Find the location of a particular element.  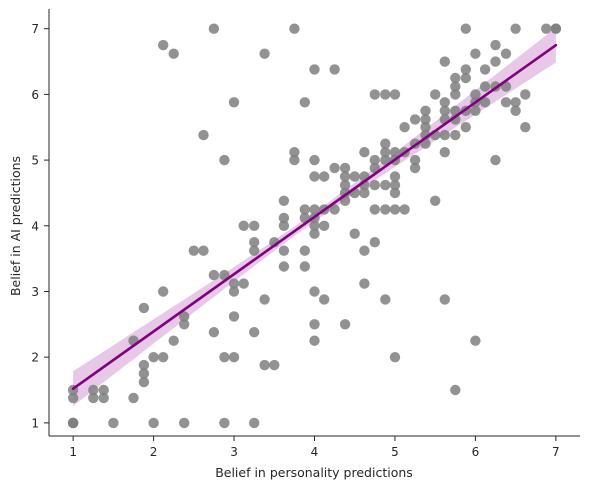

x-tick-label: 3 is located at coordinates (234, 452).